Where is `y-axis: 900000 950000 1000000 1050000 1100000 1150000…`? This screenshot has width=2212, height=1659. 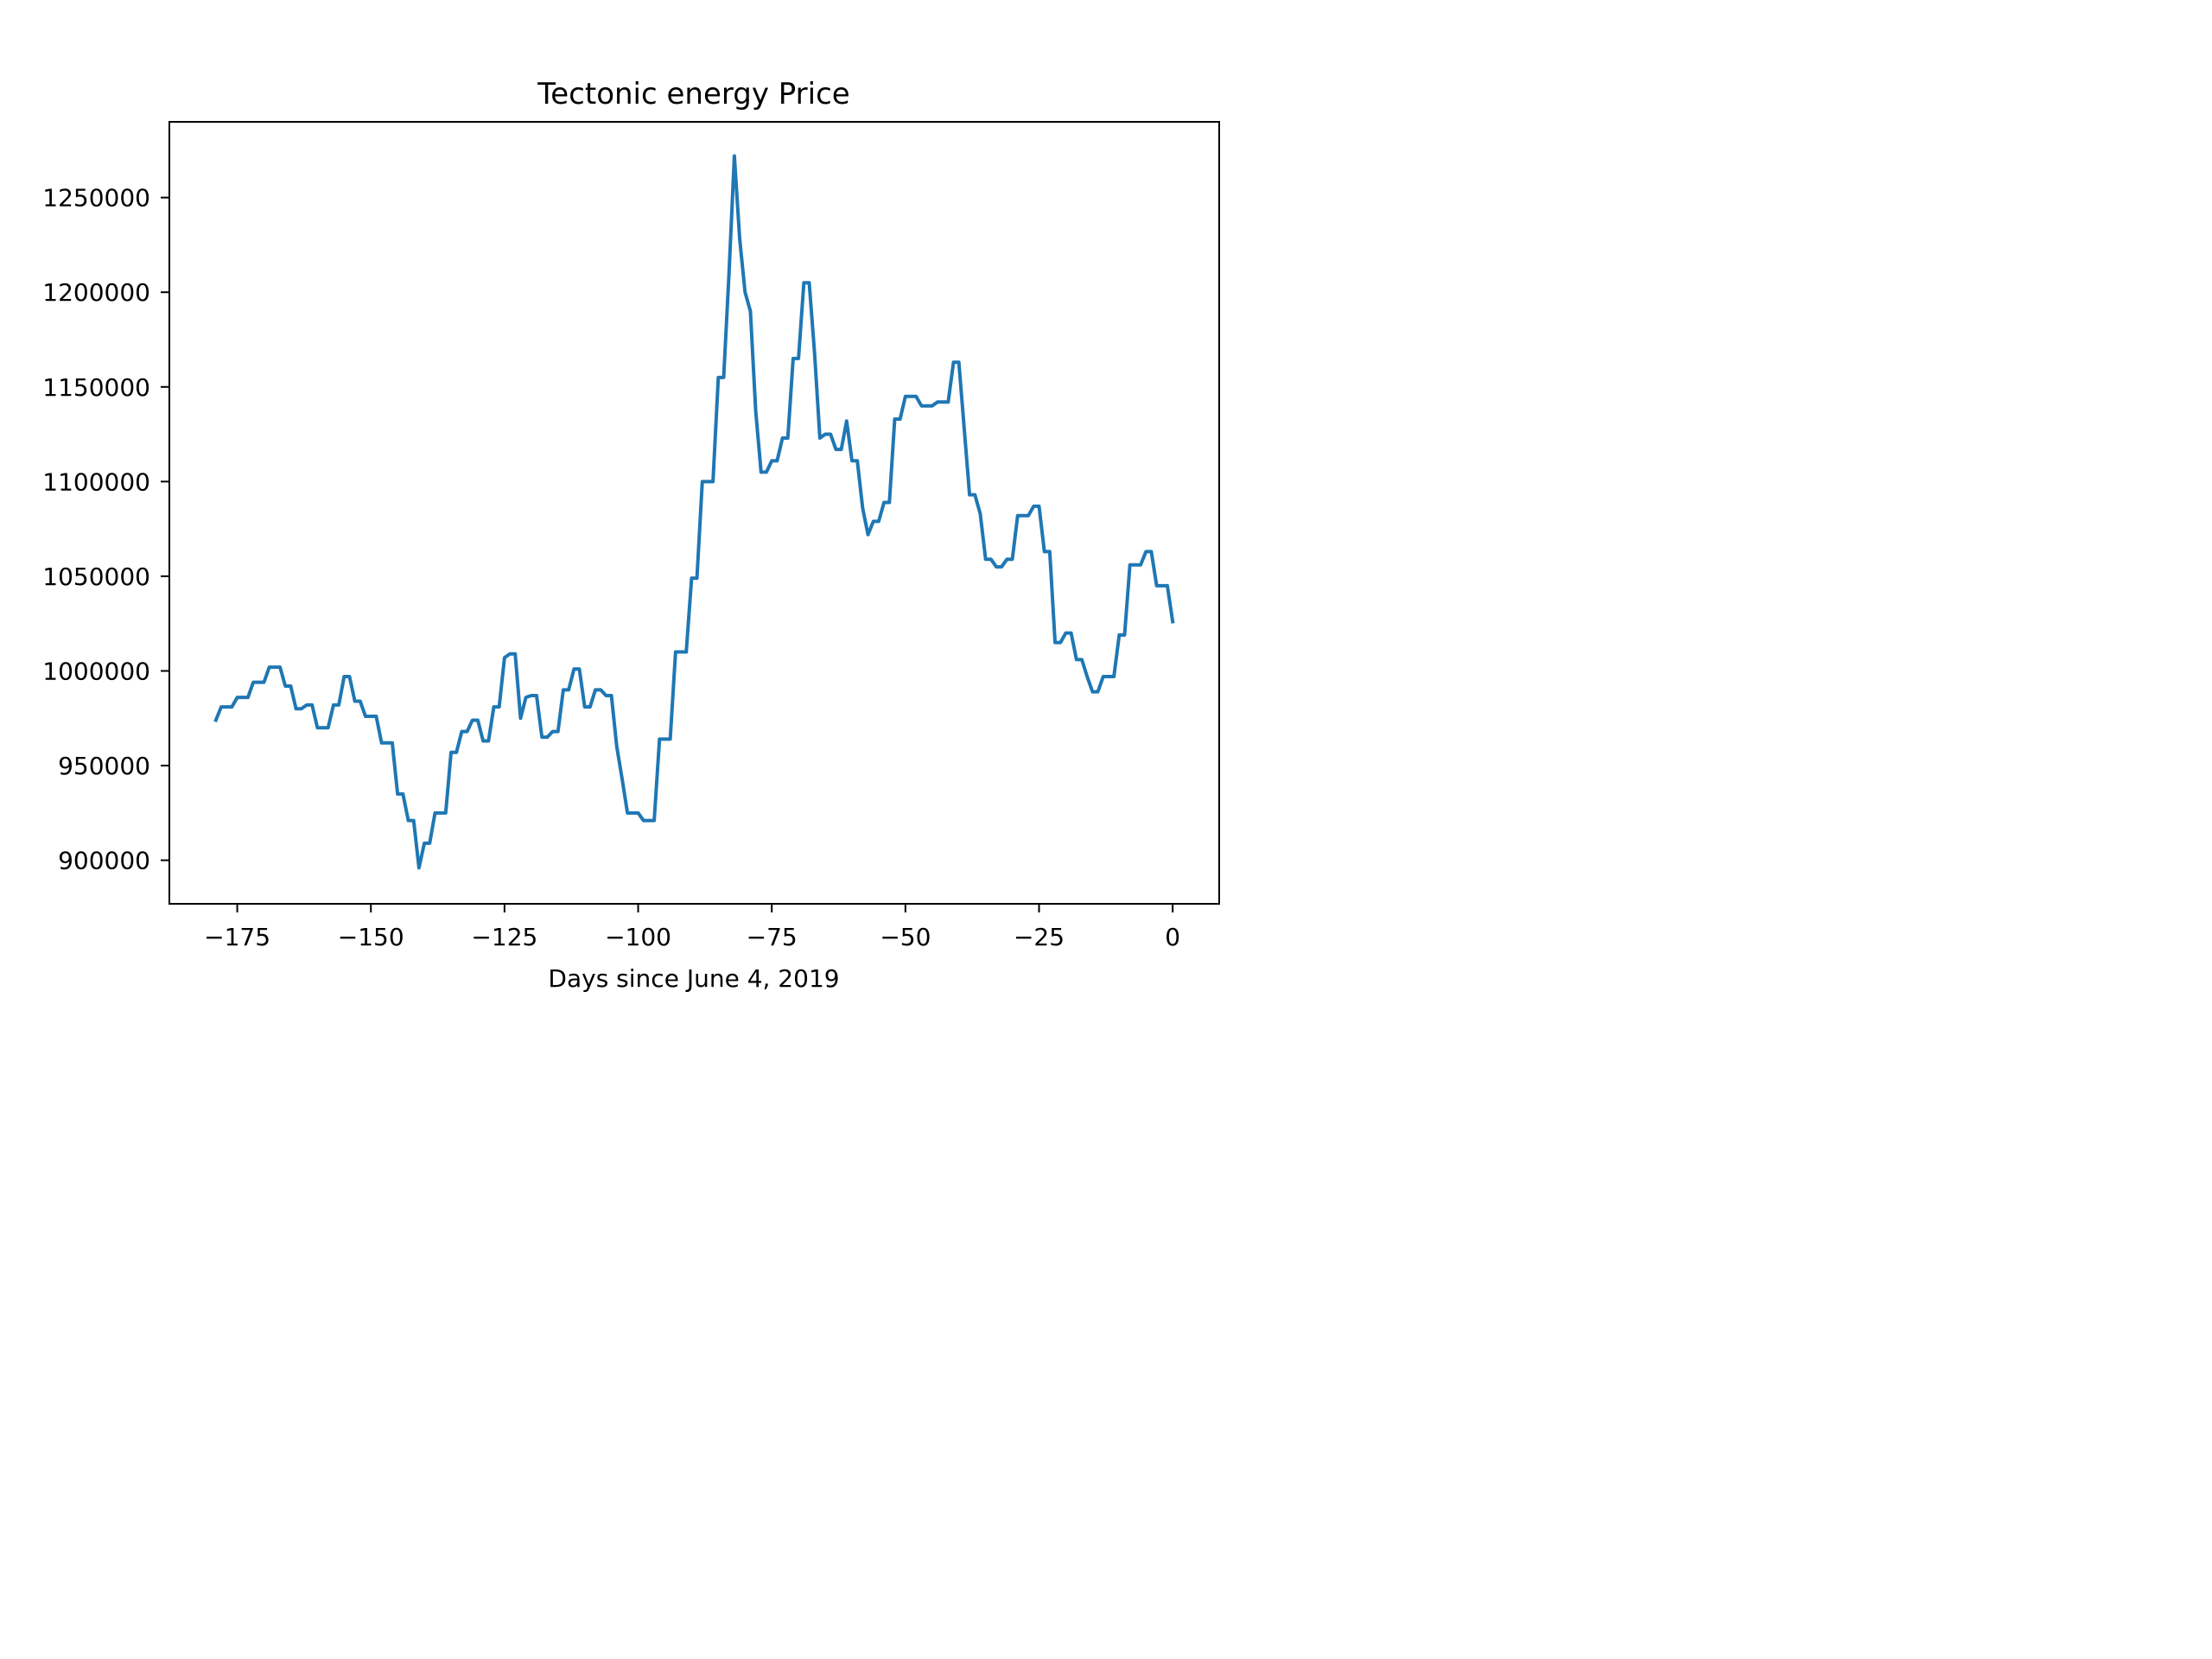 y-axis: 900000 950000 1000000 1050000 1100000 1150000… is located at coordinates (105, 529).